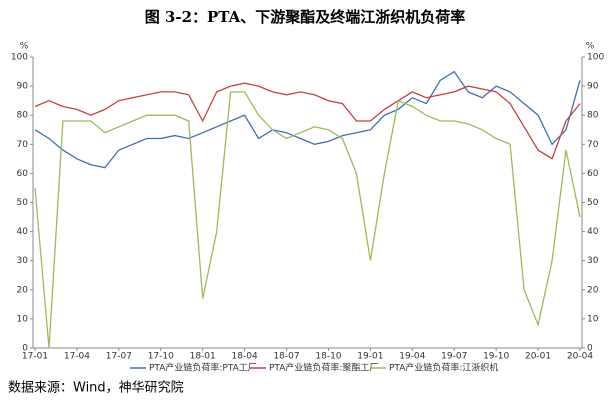 The image size is (611, 404). What do you see at coordinates (496, 357) in the screenshot?
I see `x-tick-label: 19-10` at bounding box center [496, 357].